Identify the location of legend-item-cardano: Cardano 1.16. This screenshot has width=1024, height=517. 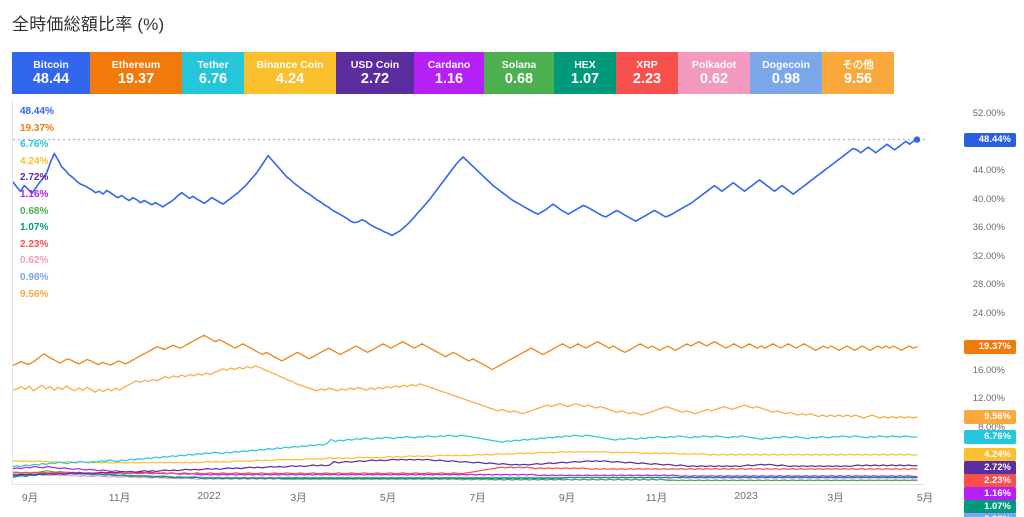
(449, 73).